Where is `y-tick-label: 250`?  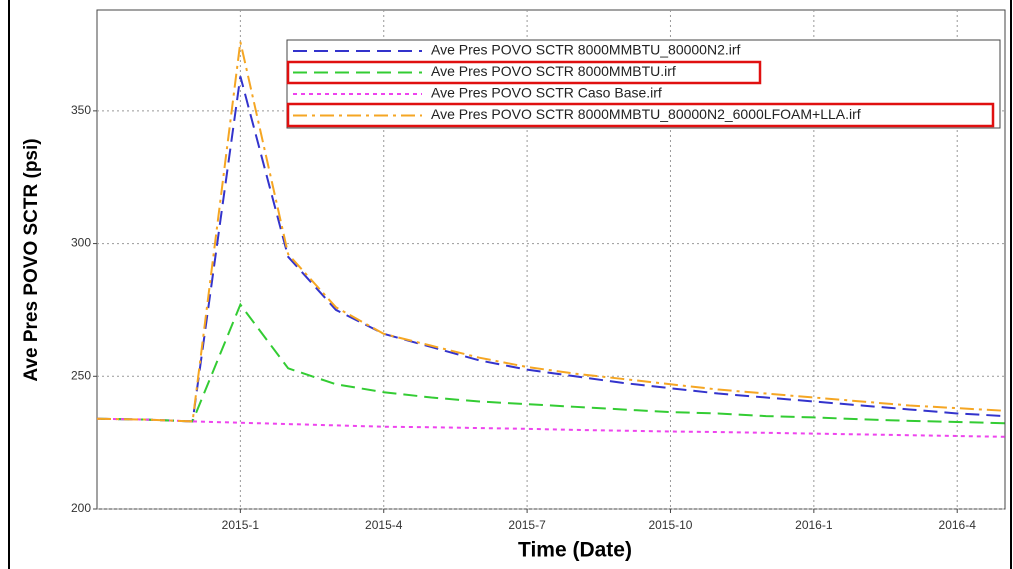 y-tick-label: 250 is located at coordinates (81, 375).